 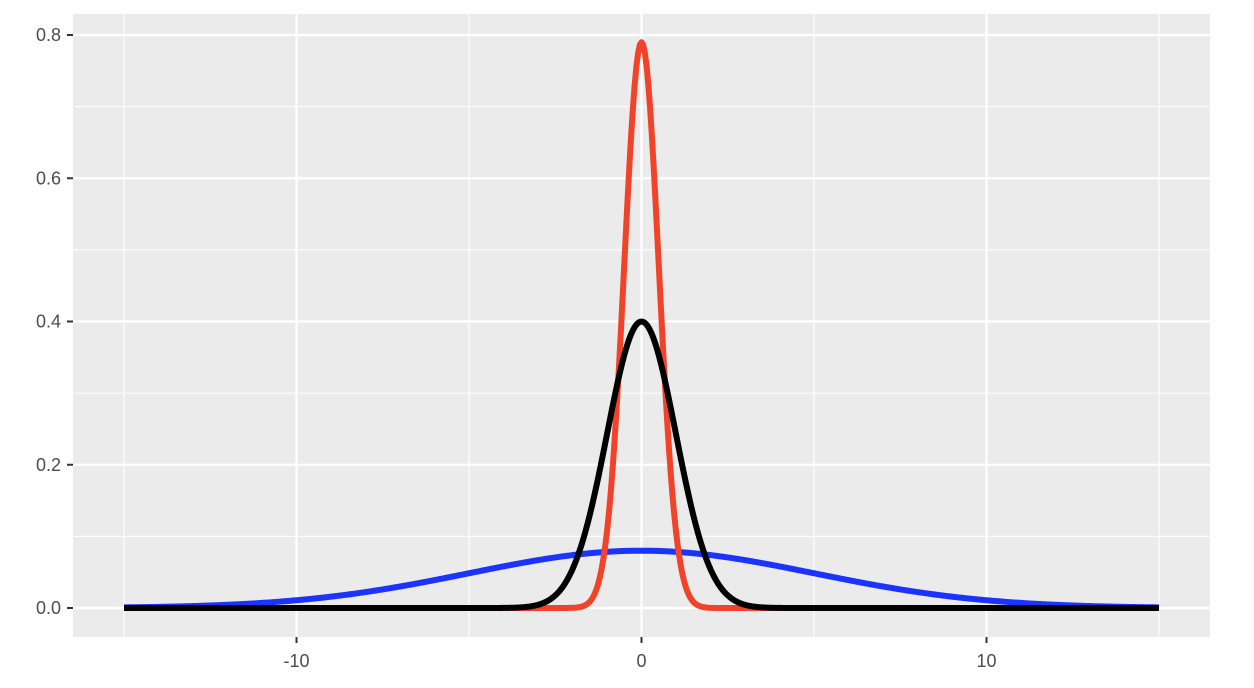 I want to click on y-tick-label: 0.0, so click(x=48, y=608).